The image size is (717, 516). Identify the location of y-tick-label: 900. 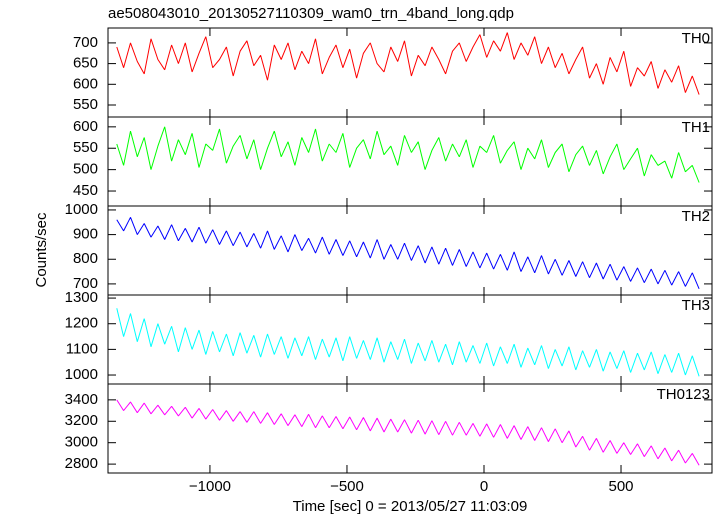
(85, 234).